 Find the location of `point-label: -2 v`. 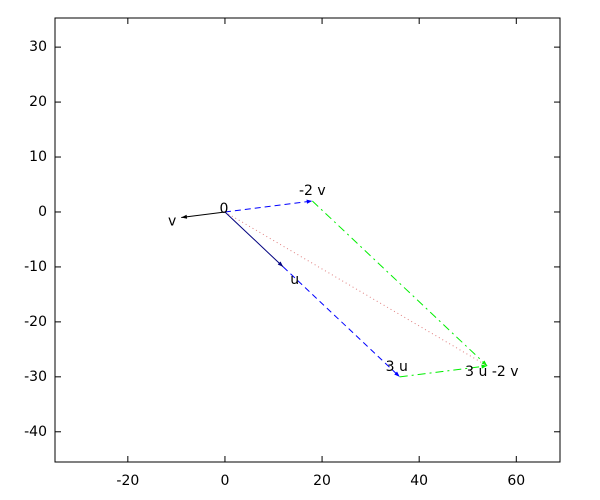

point-label: -2 v is located at coordinates (312, 191).